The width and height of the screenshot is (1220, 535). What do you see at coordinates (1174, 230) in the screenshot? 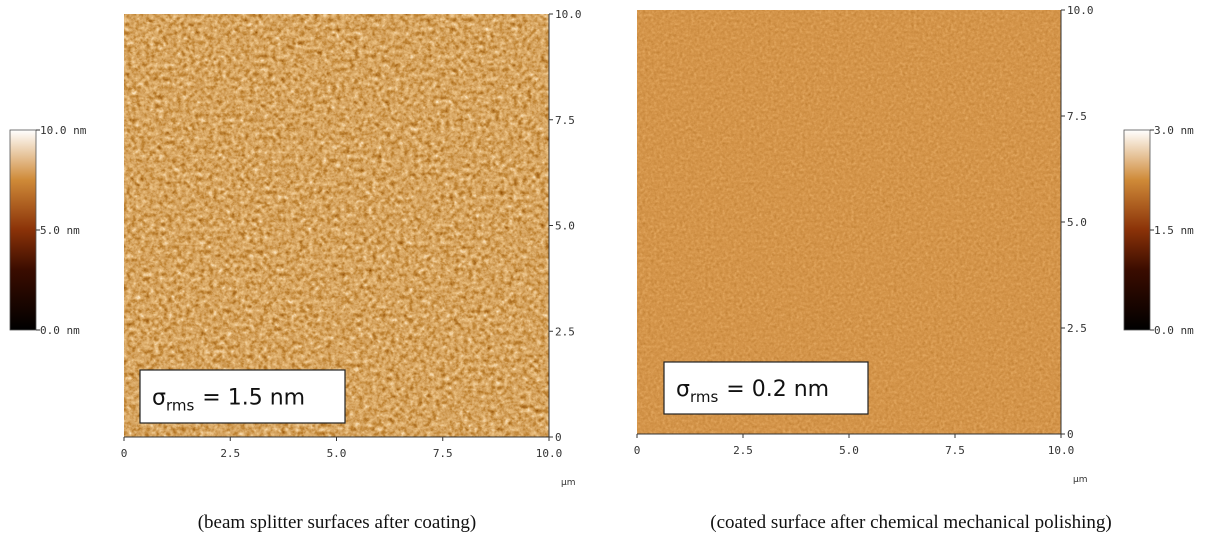
I see `colorbar-label: 1.5 nm` at bounding box center [1174, 230].